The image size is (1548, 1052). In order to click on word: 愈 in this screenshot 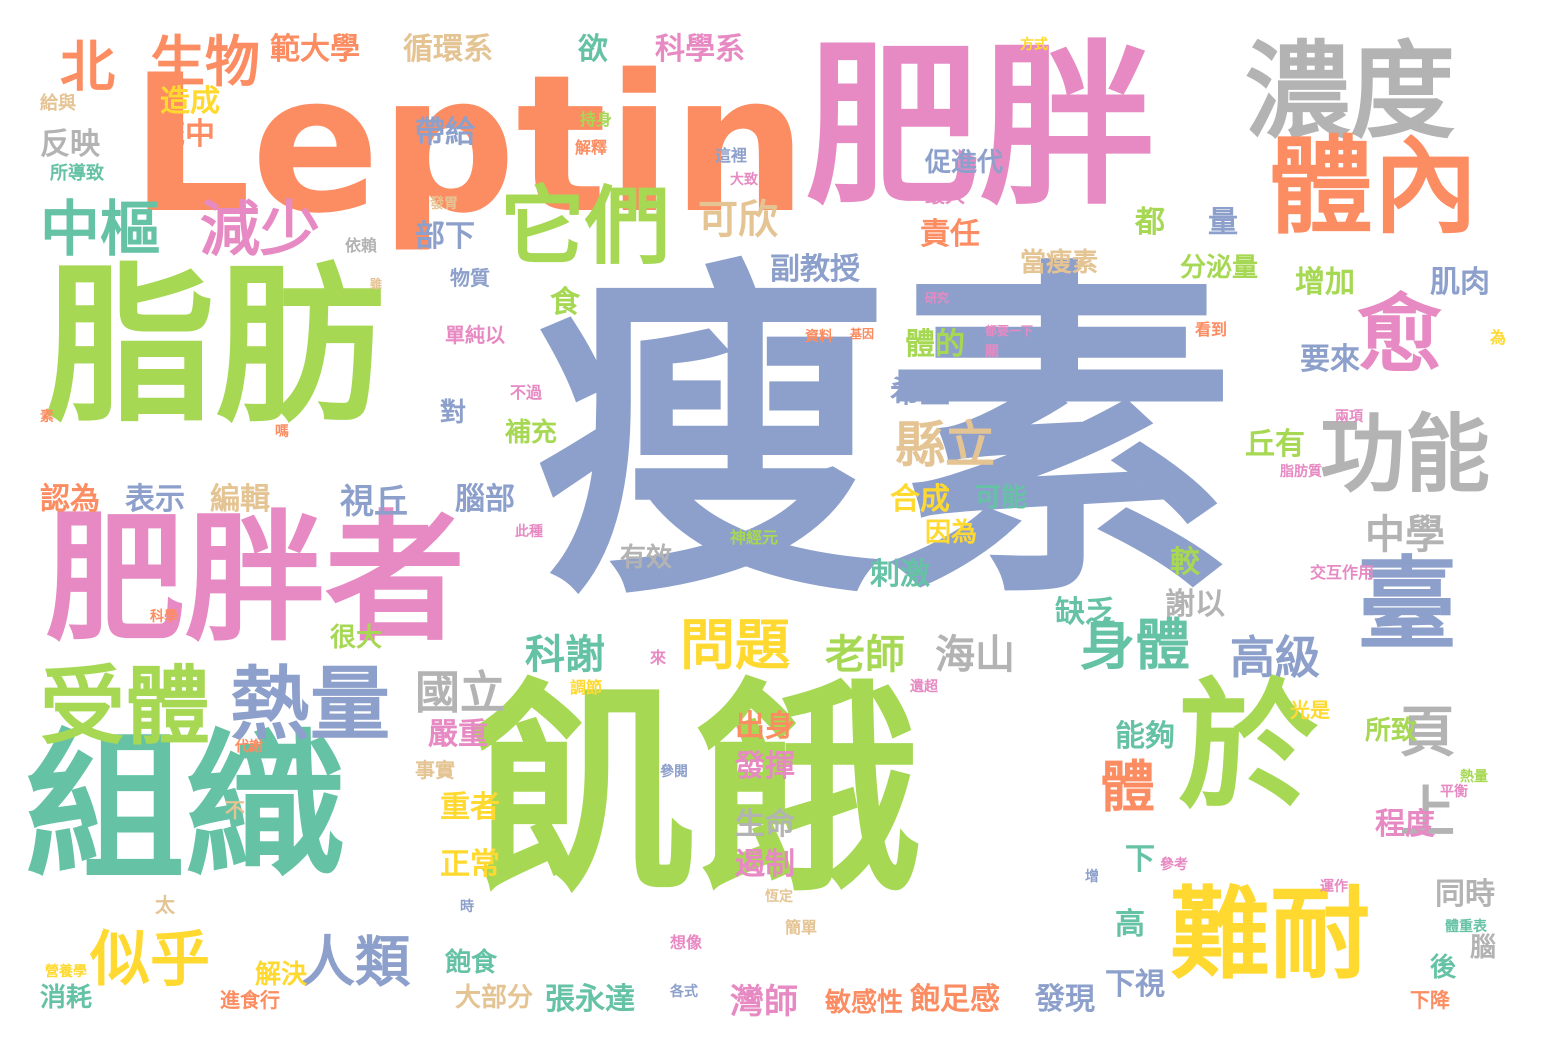, I will do `click(1400, 335)`.